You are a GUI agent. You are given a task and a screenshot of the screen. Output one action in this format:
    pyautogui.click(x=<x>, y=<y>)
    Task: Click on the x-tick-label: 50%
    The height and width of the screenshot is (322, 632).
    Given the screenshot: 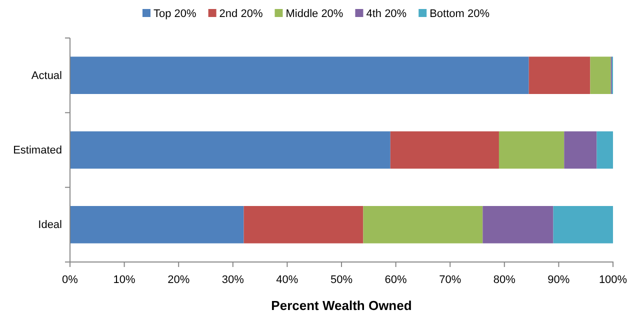 What is the action you would take?
    pyautogui.click(x=341, y=280)
    